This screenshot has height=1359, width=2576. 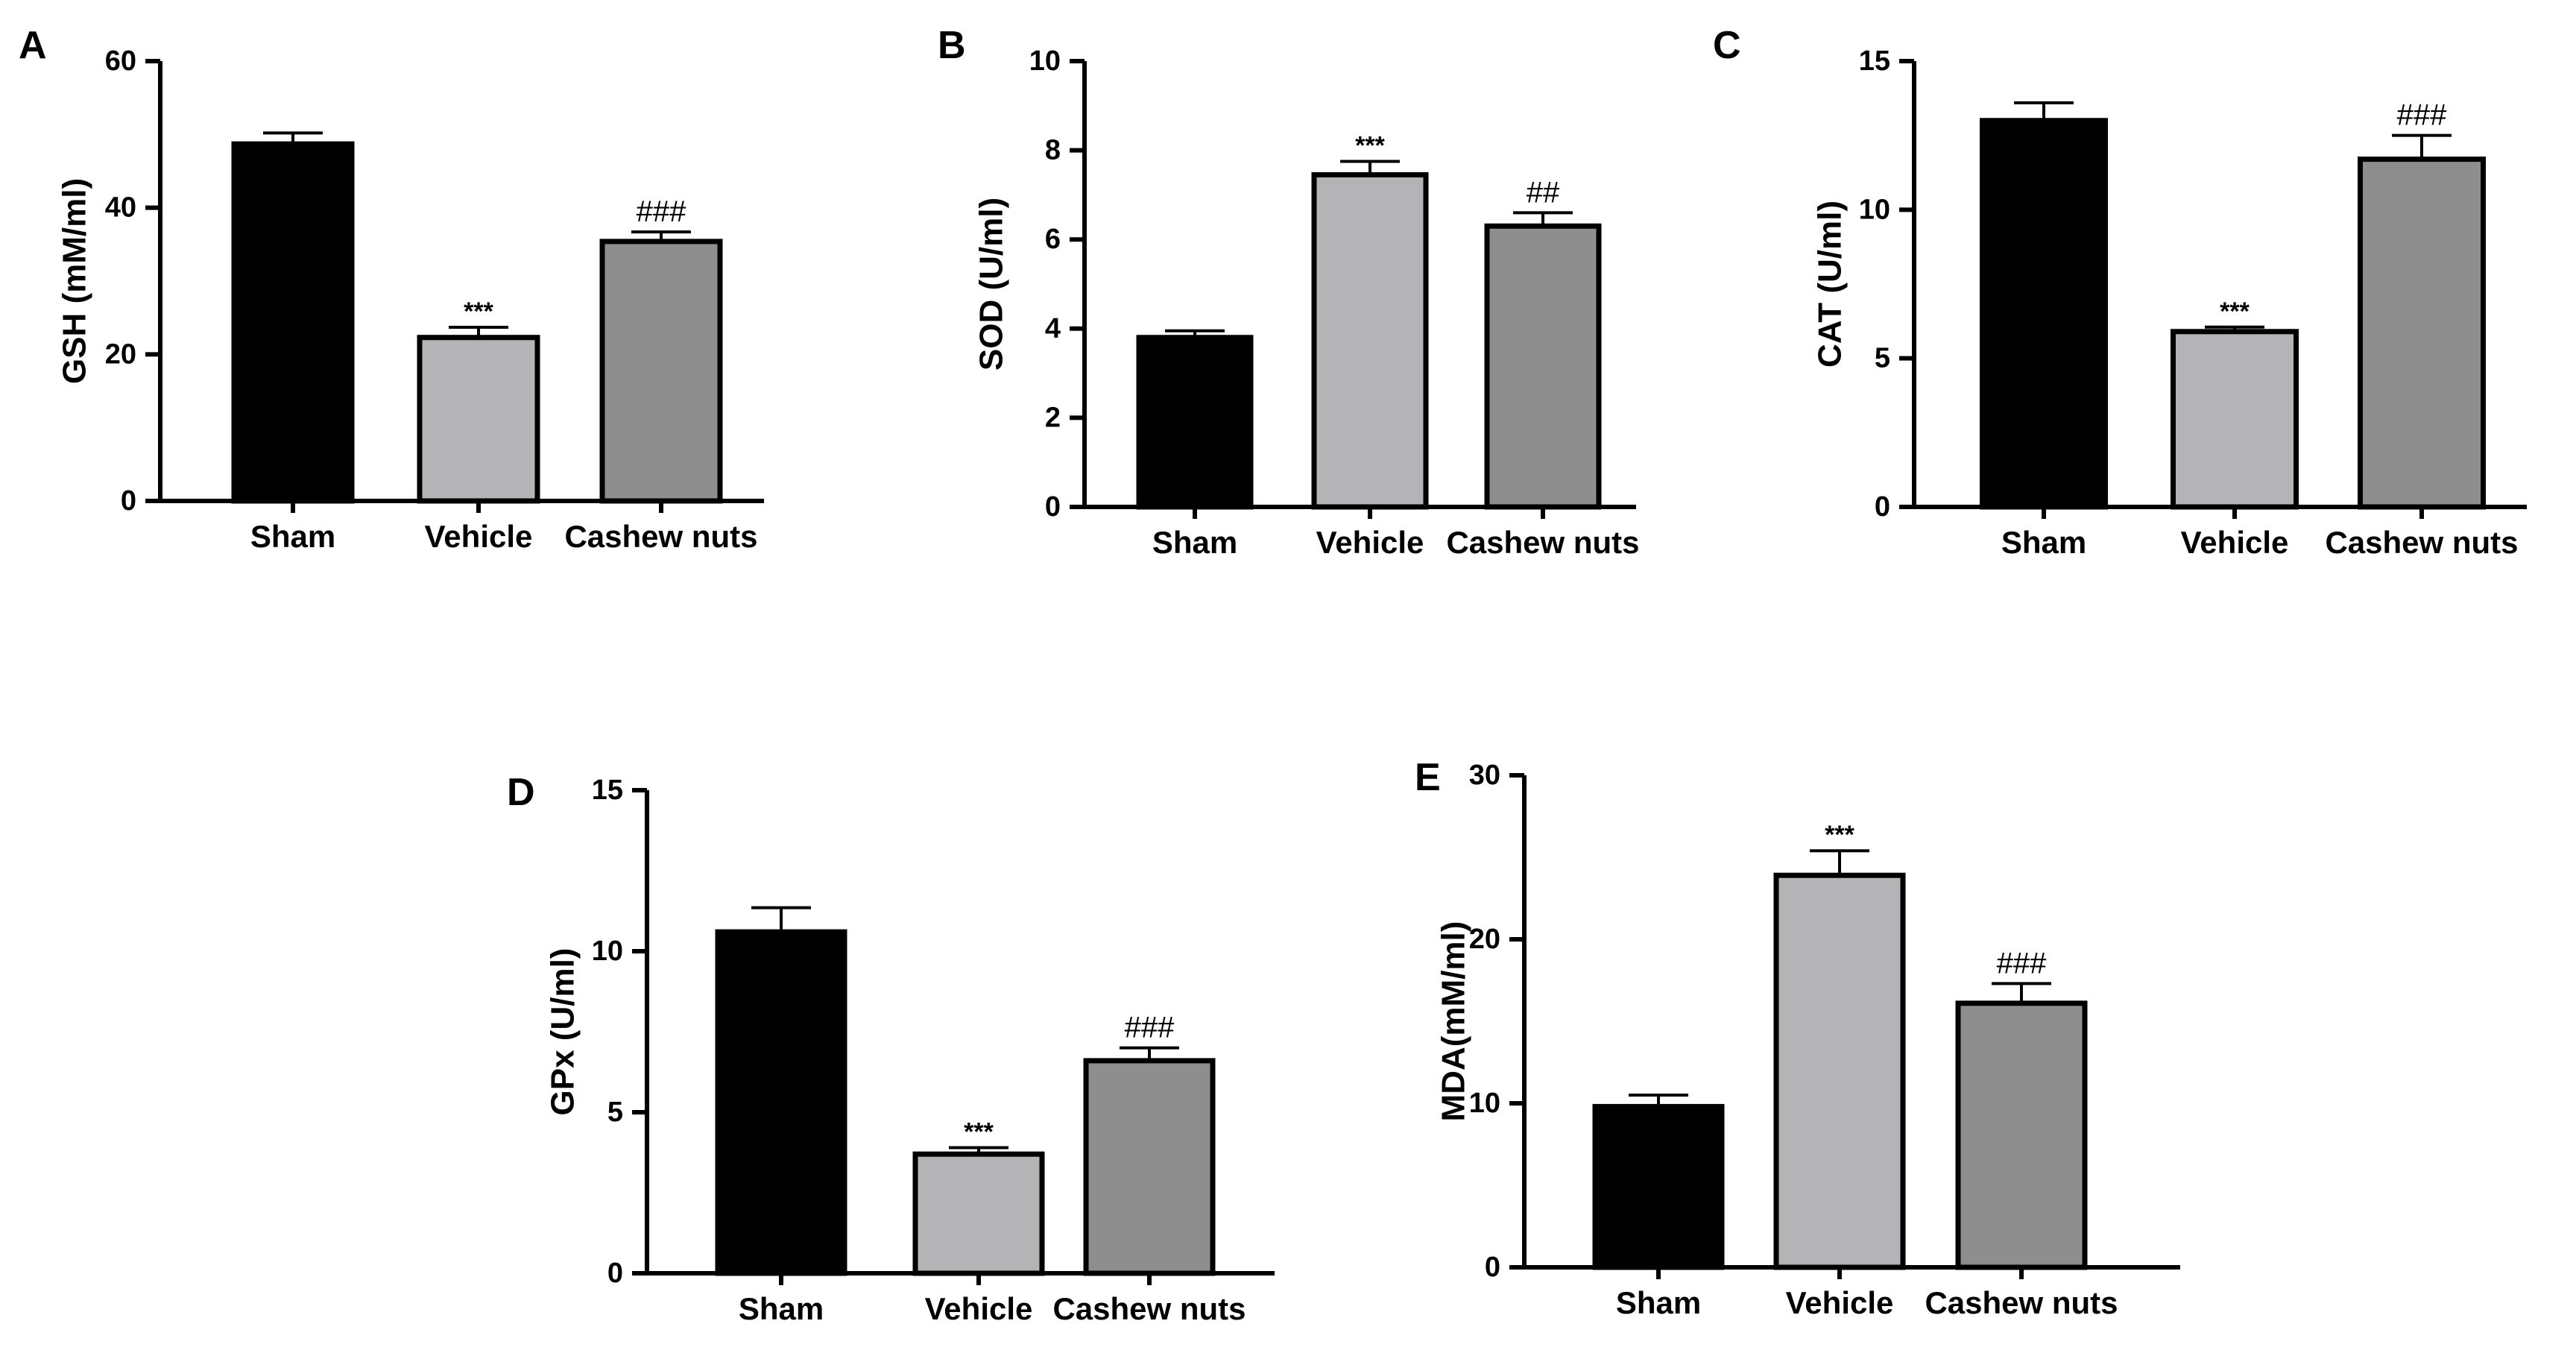 I want to click on y-tick-label: 40, so click(x=121, y=208).